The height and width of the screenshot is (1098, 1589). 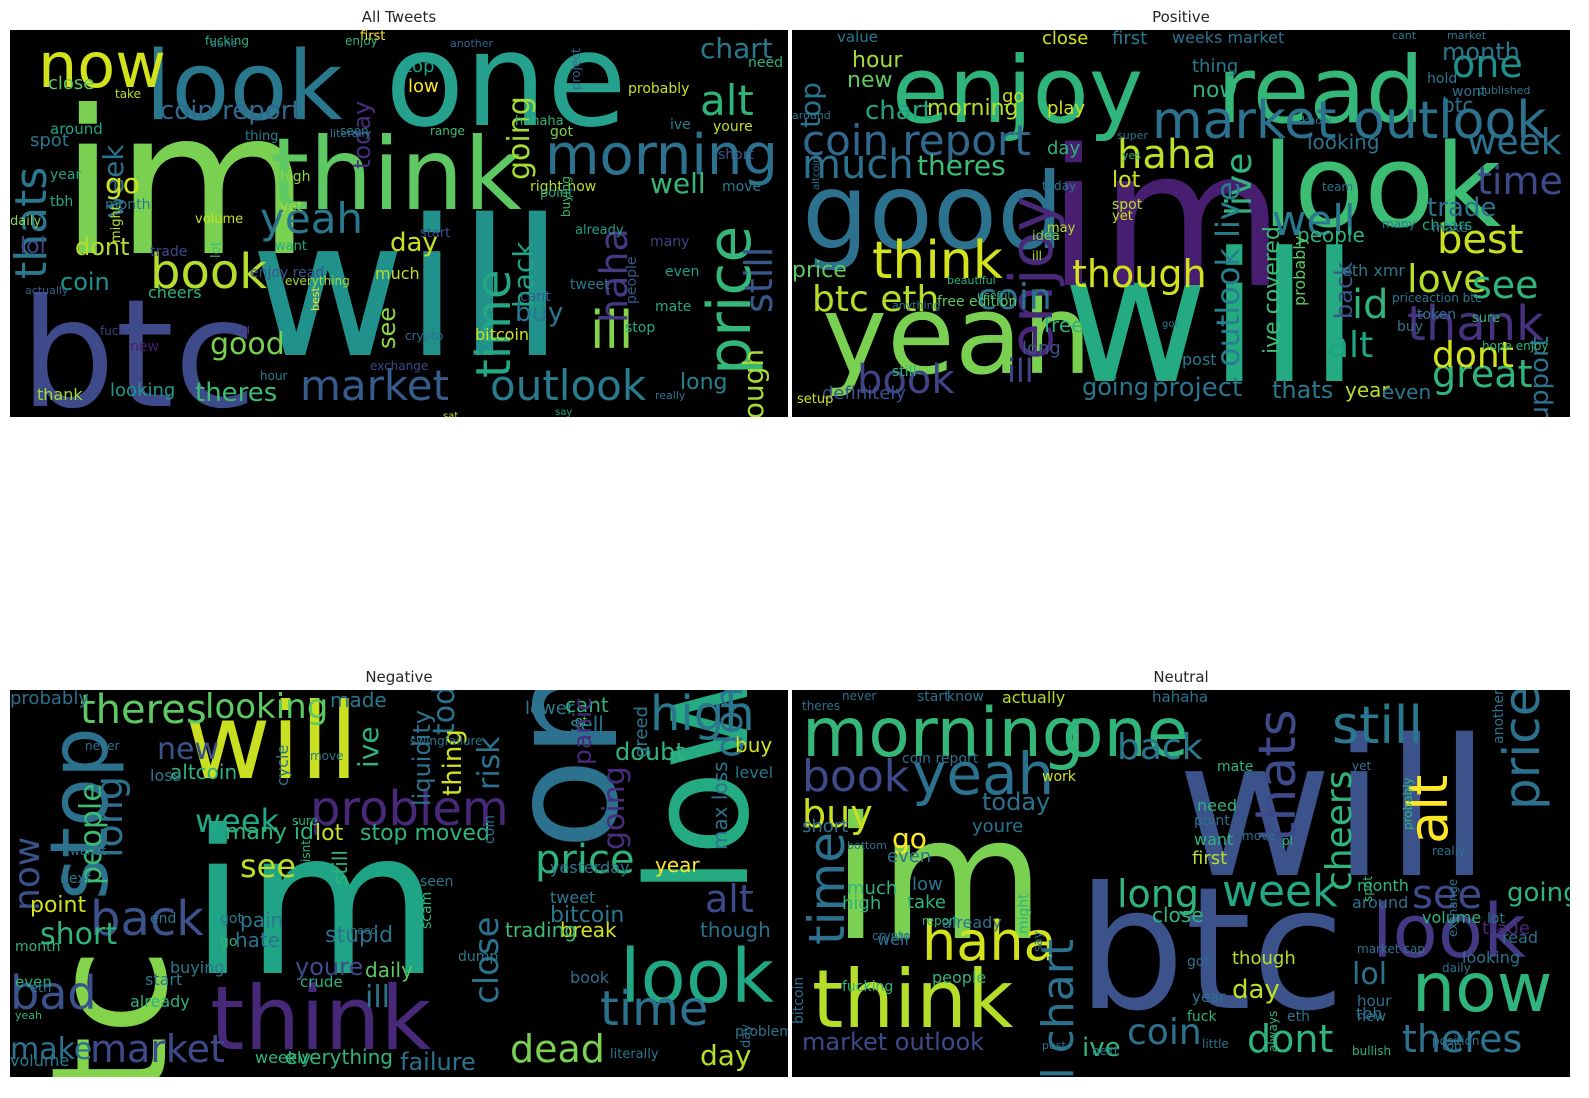 I want to click on cloud-word: see, so click(x=1447, y=895).